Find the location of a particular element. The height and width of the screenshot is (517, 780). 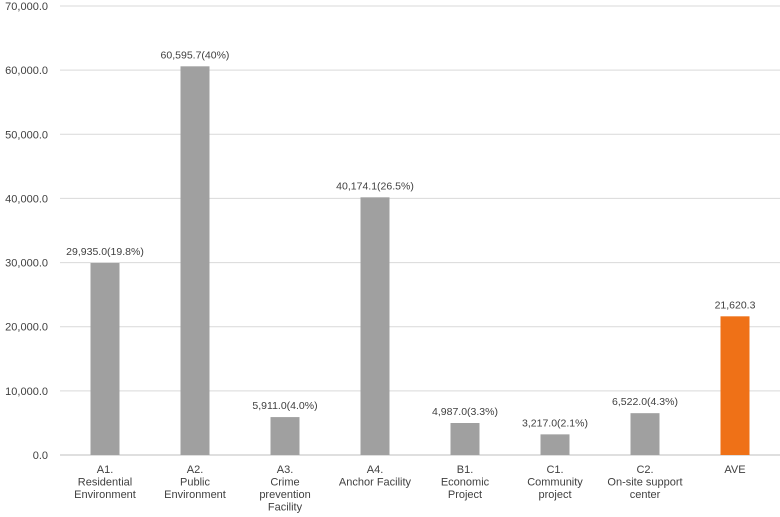

y-tick-label: 30,000.0 is located at coordinates (26, 264).